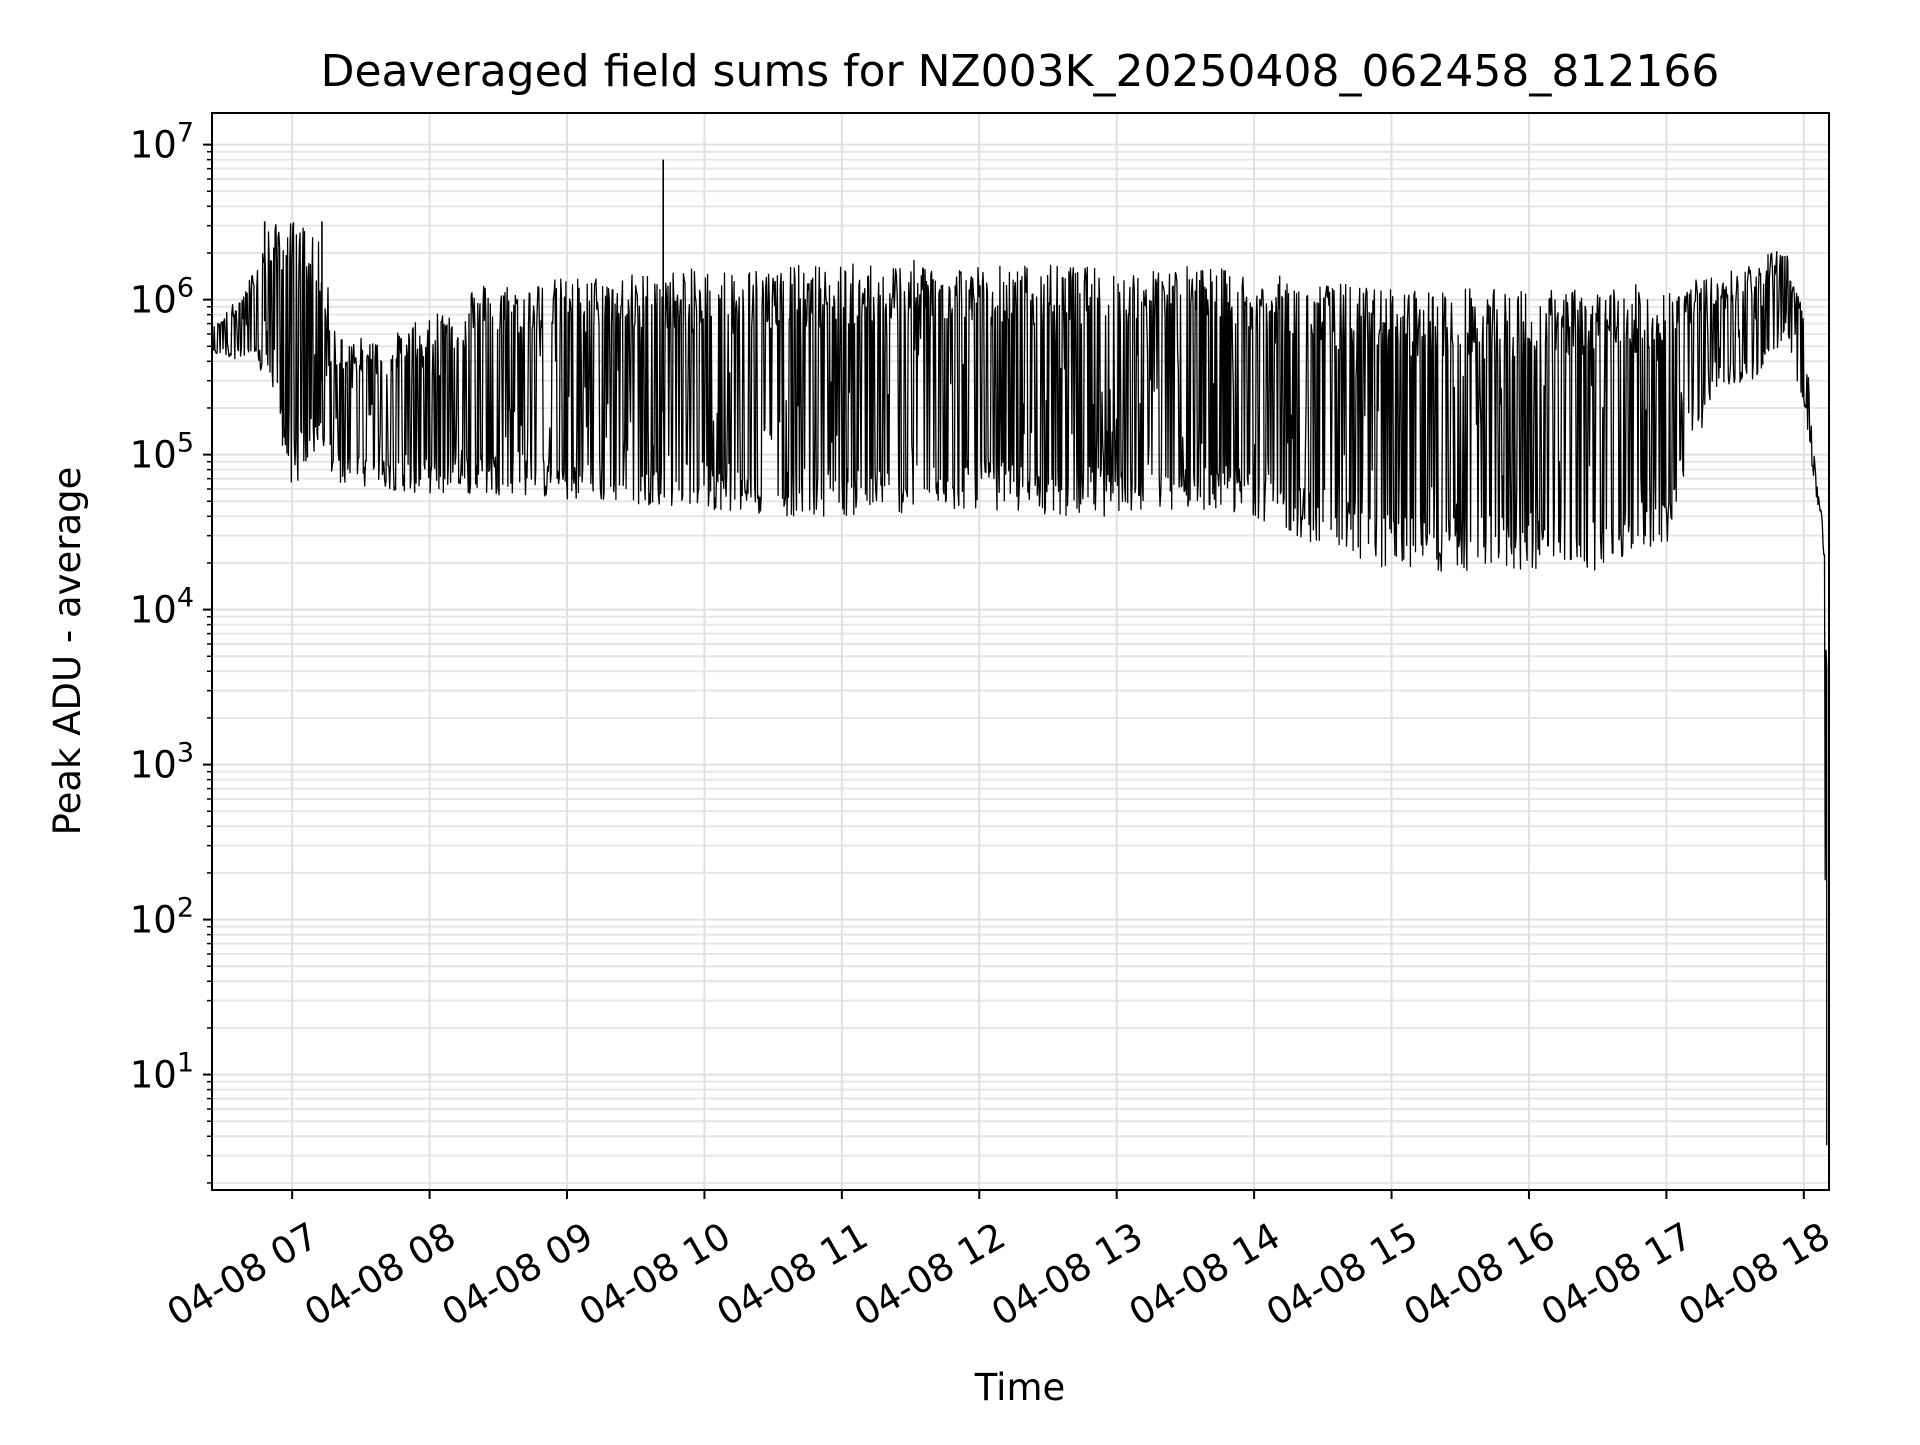 The width and height of the screenshot is (1920, 1445). What do you see at coordinates (1020, 1387) in the screenshot?
I see `x-axis-label: Time` at bounding box center [1020, 1387].